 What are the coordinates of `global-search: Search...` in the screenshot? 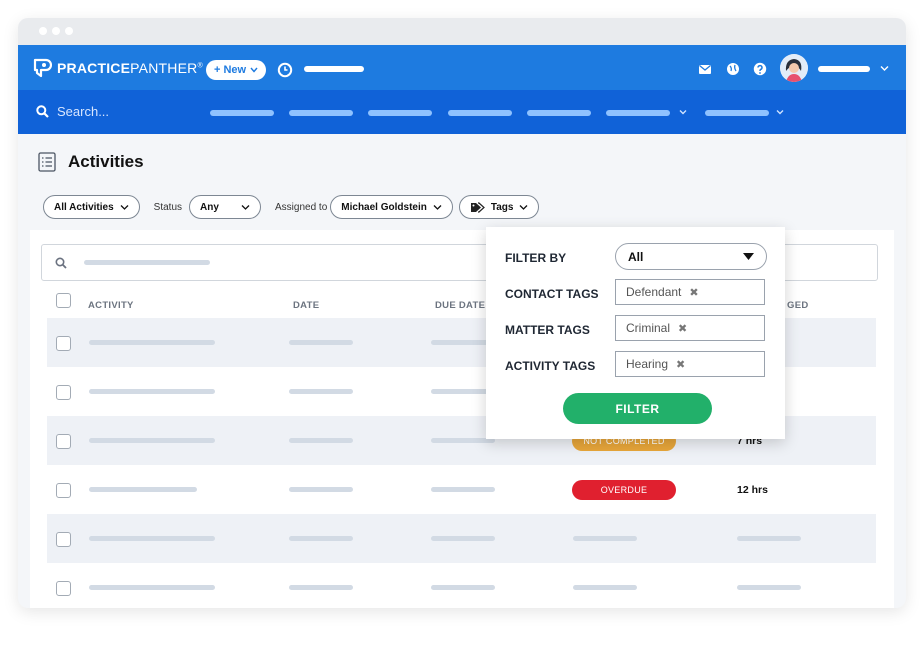 It's located at (72, 111).